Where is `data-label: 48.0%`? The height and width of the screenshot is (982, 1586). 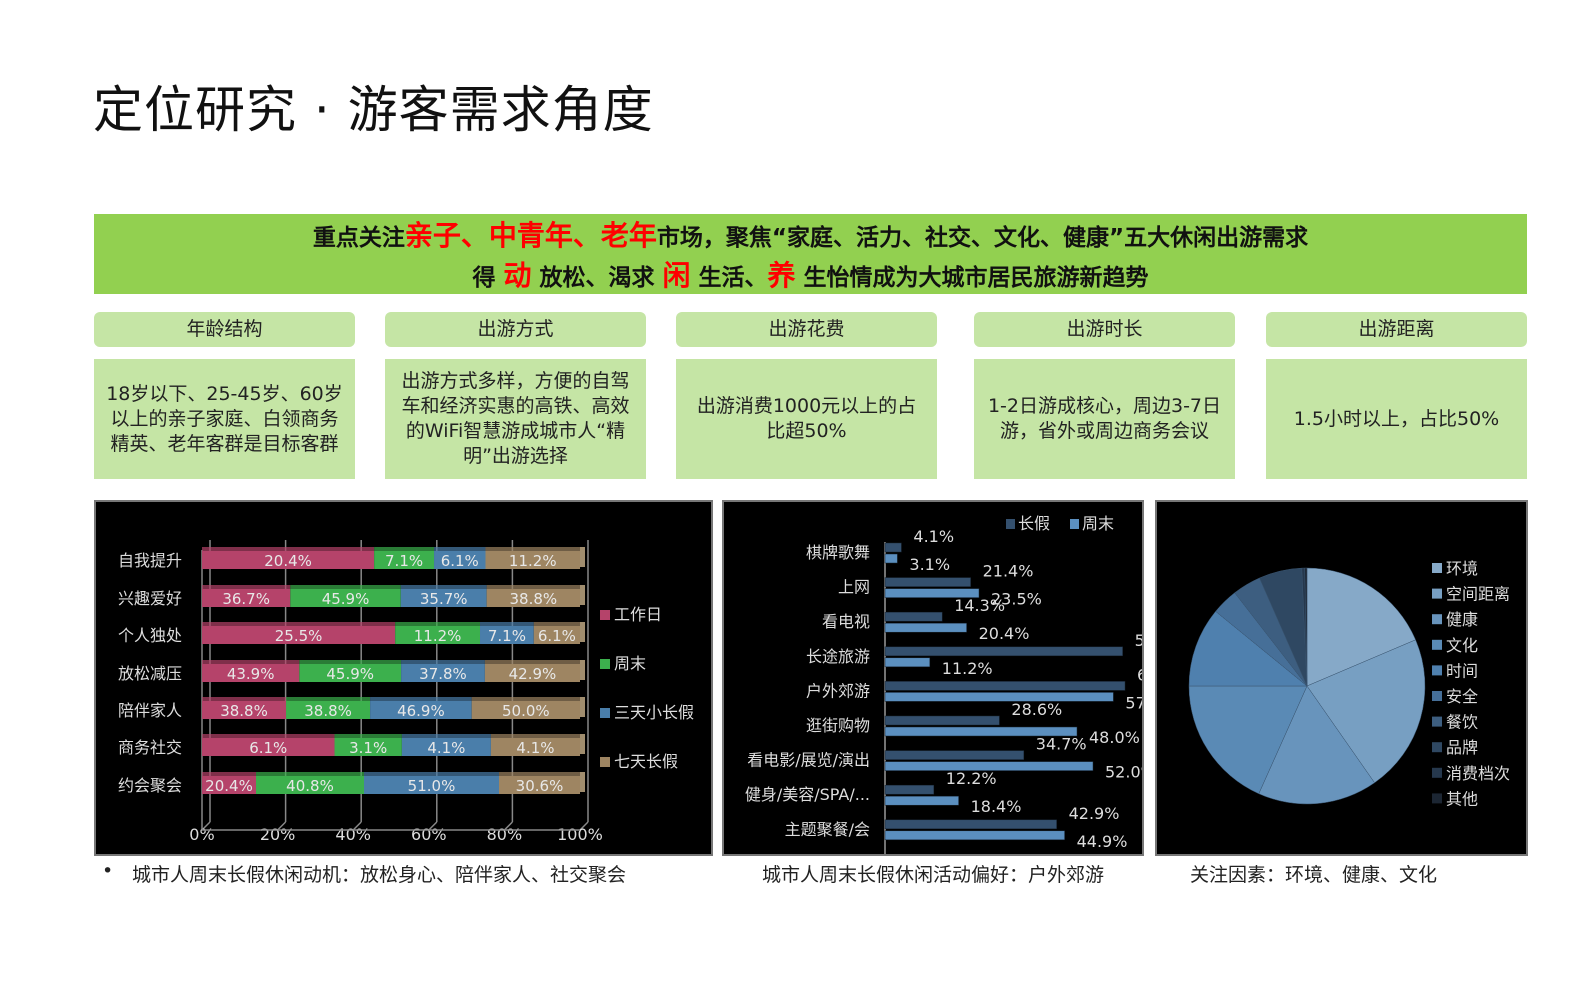
data-label: 48.0% is located at coordinates (1114, 737).